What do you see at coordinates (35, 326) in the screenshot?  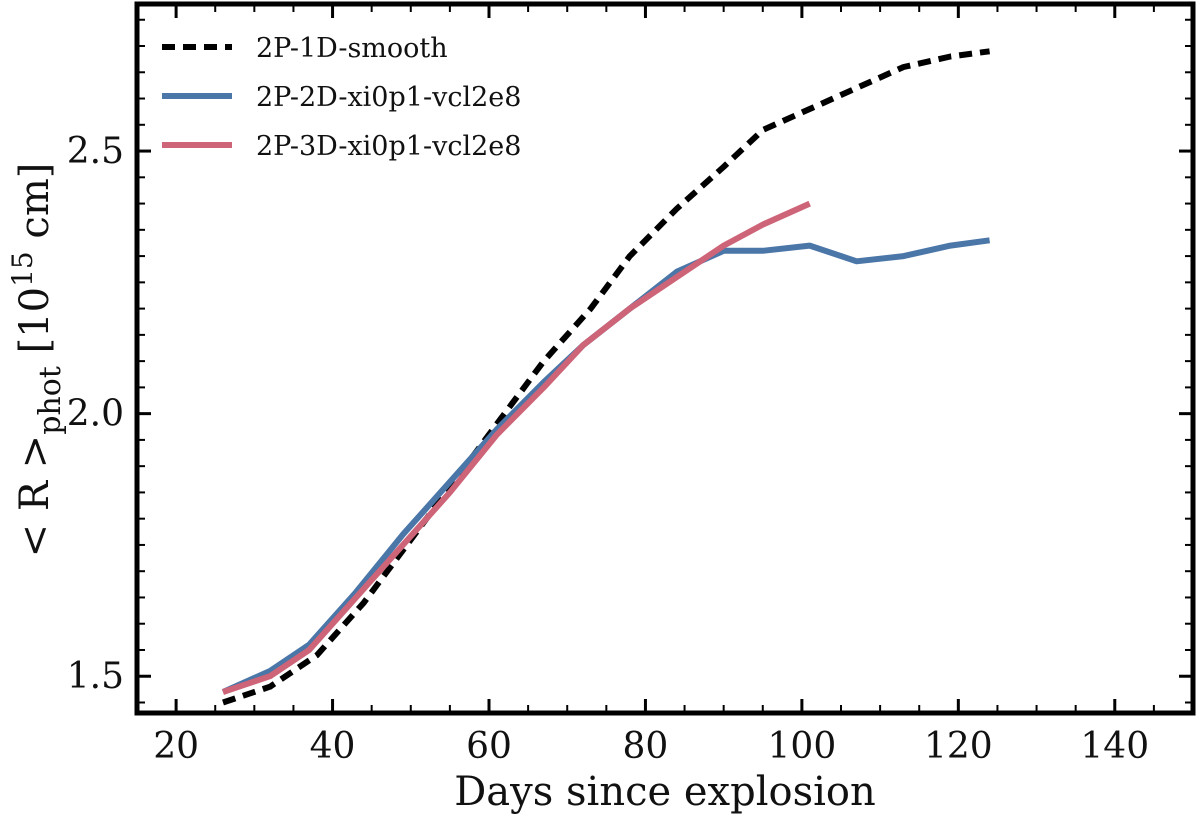 I see `y-axis-title-unit-pre: [10` at bounding box center [35, 326].